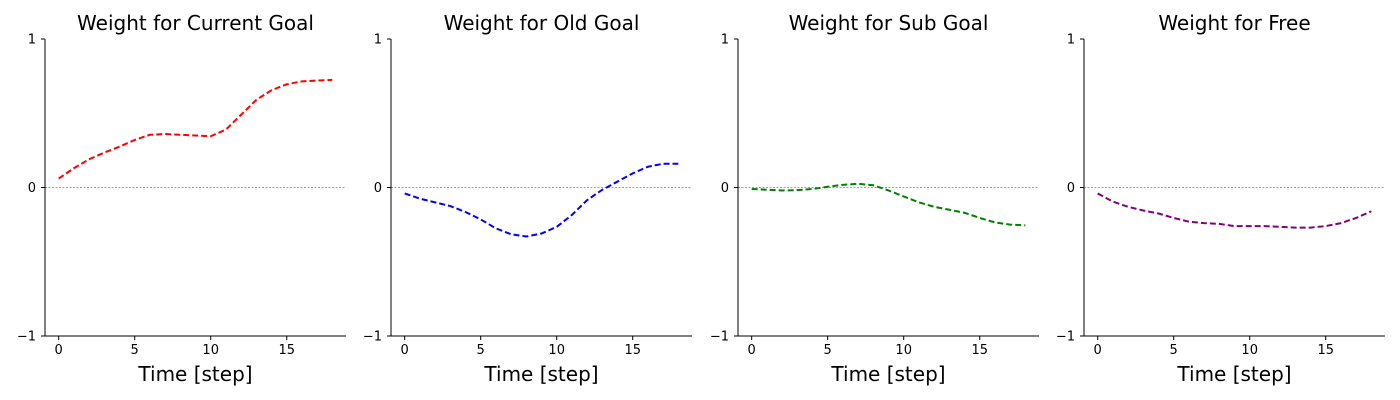 The height and width of the screenshot is (400, 1400). Describe the element at coordinates (195, 23) in the screenshot. I see `panel-title: Weight for Current Goal` at that location.